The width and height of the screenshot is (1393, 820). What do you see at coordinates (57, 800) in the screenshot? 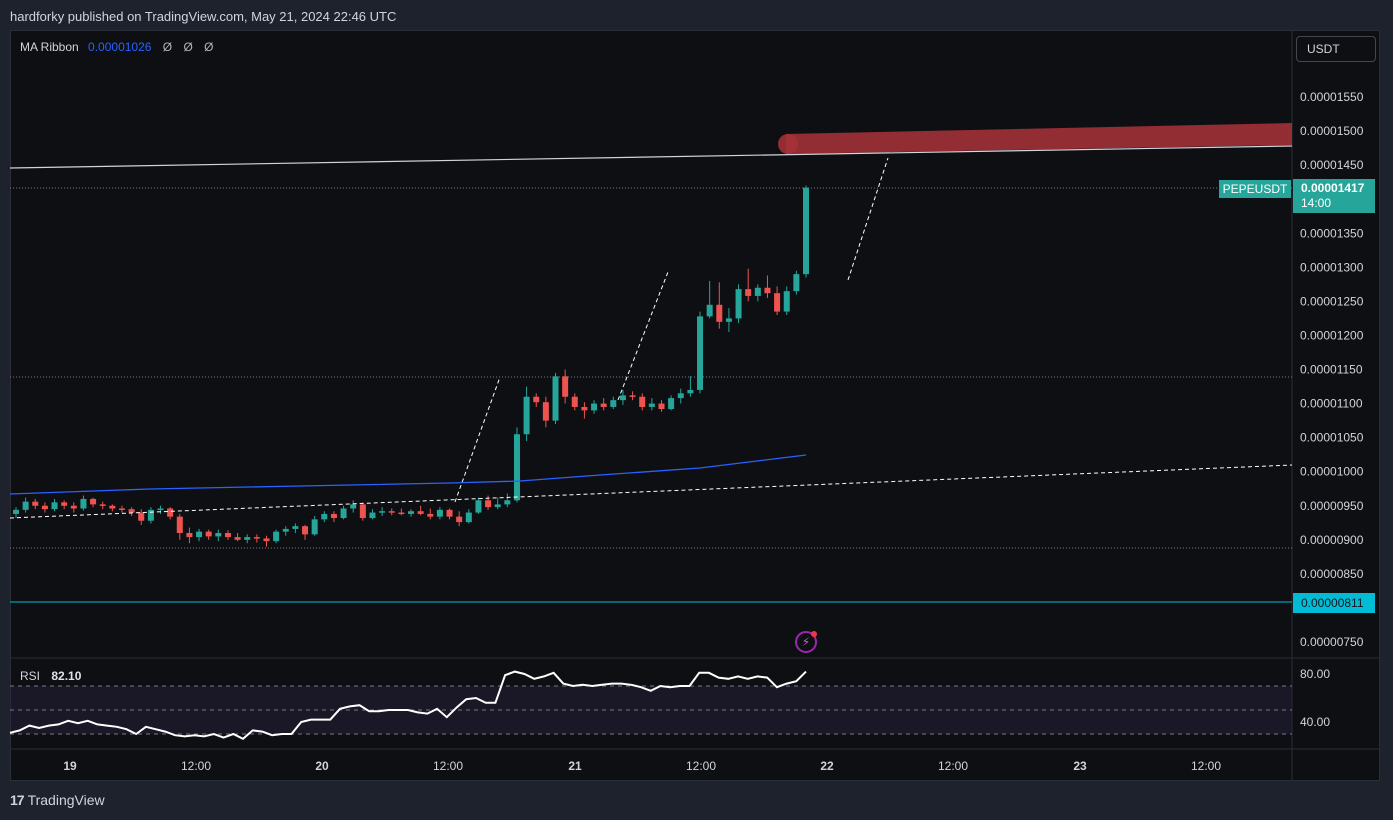
I see `footer: 17 TradingView` at bounding box center [57, 800].